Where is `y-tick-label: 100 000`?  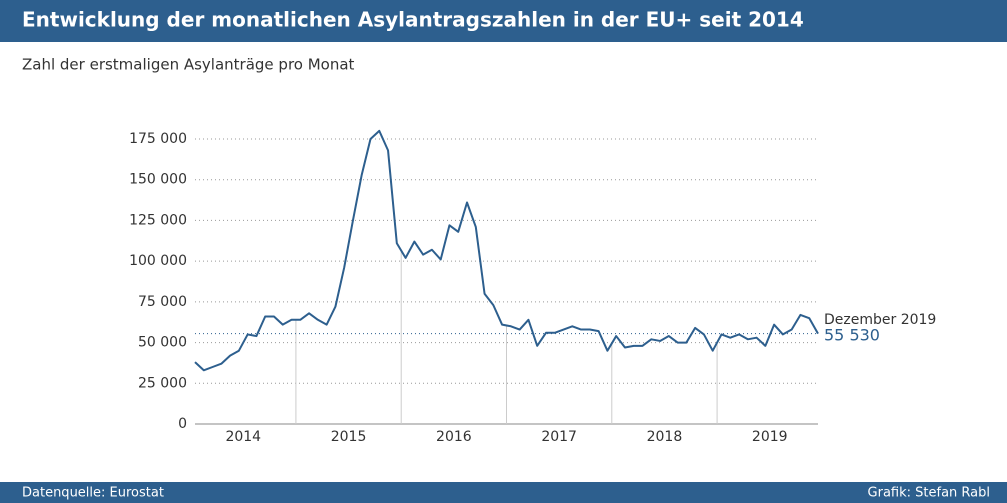
y-tick-label: 100 000 is located at coordinates (158, 261).